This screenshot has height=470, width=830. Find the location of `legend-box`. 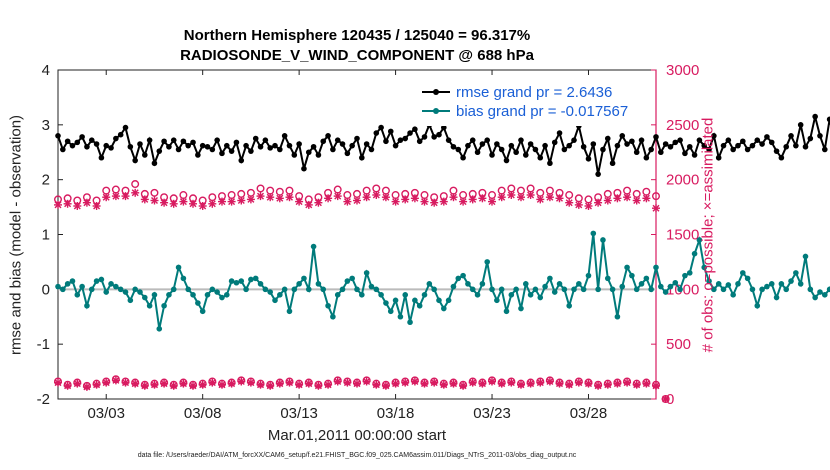

legend-box is located at coordinates (533, 104).